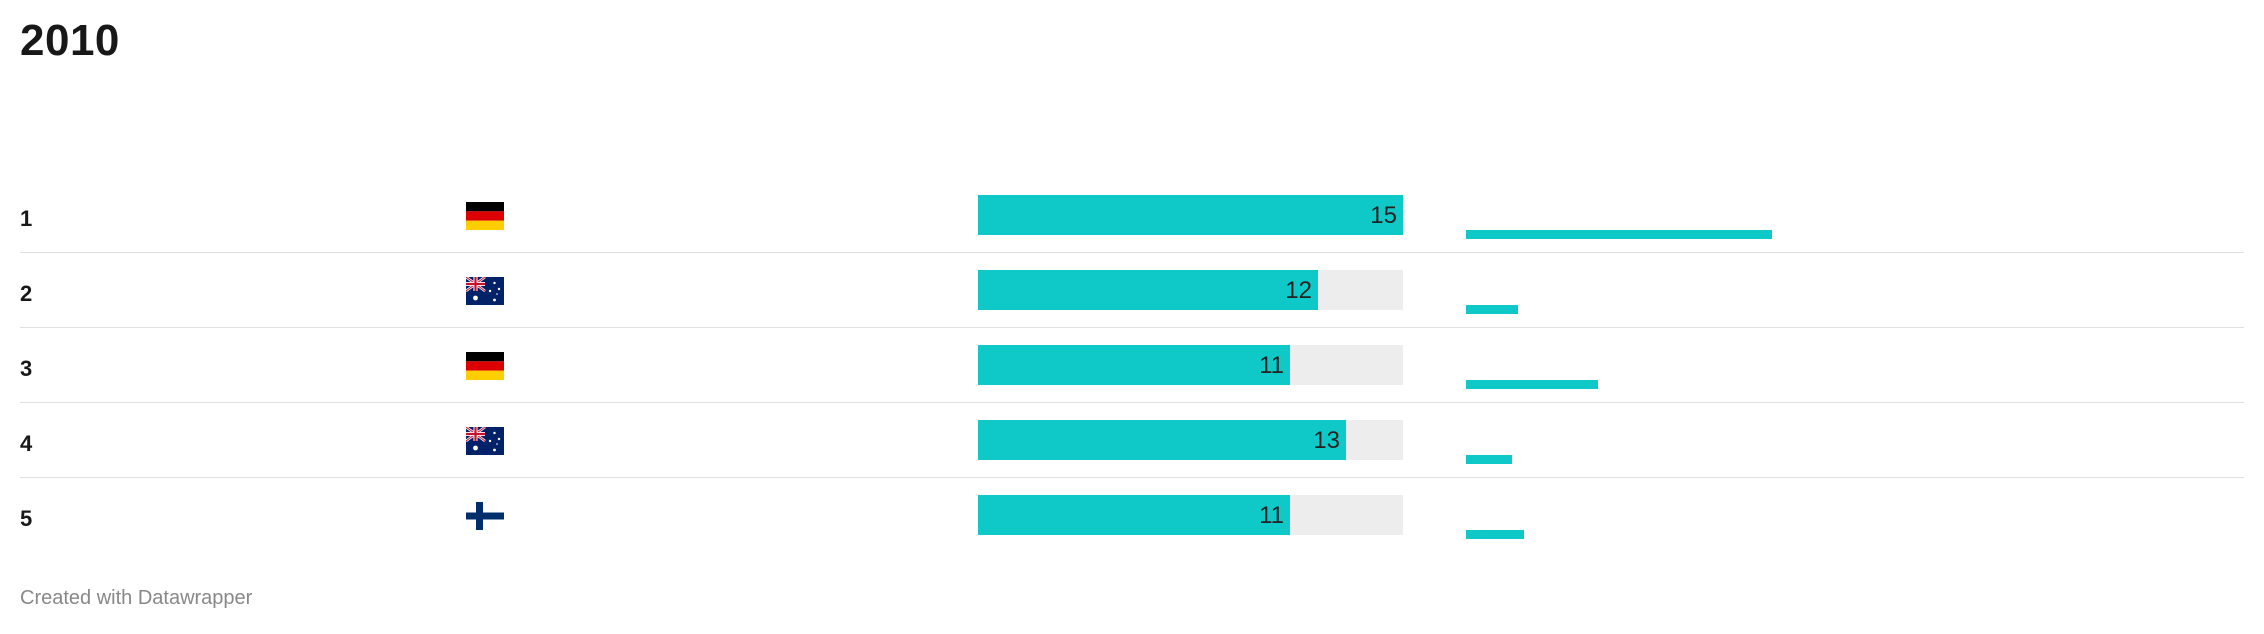  I want to click on bar-value-label: 13, so click(1326, 440).